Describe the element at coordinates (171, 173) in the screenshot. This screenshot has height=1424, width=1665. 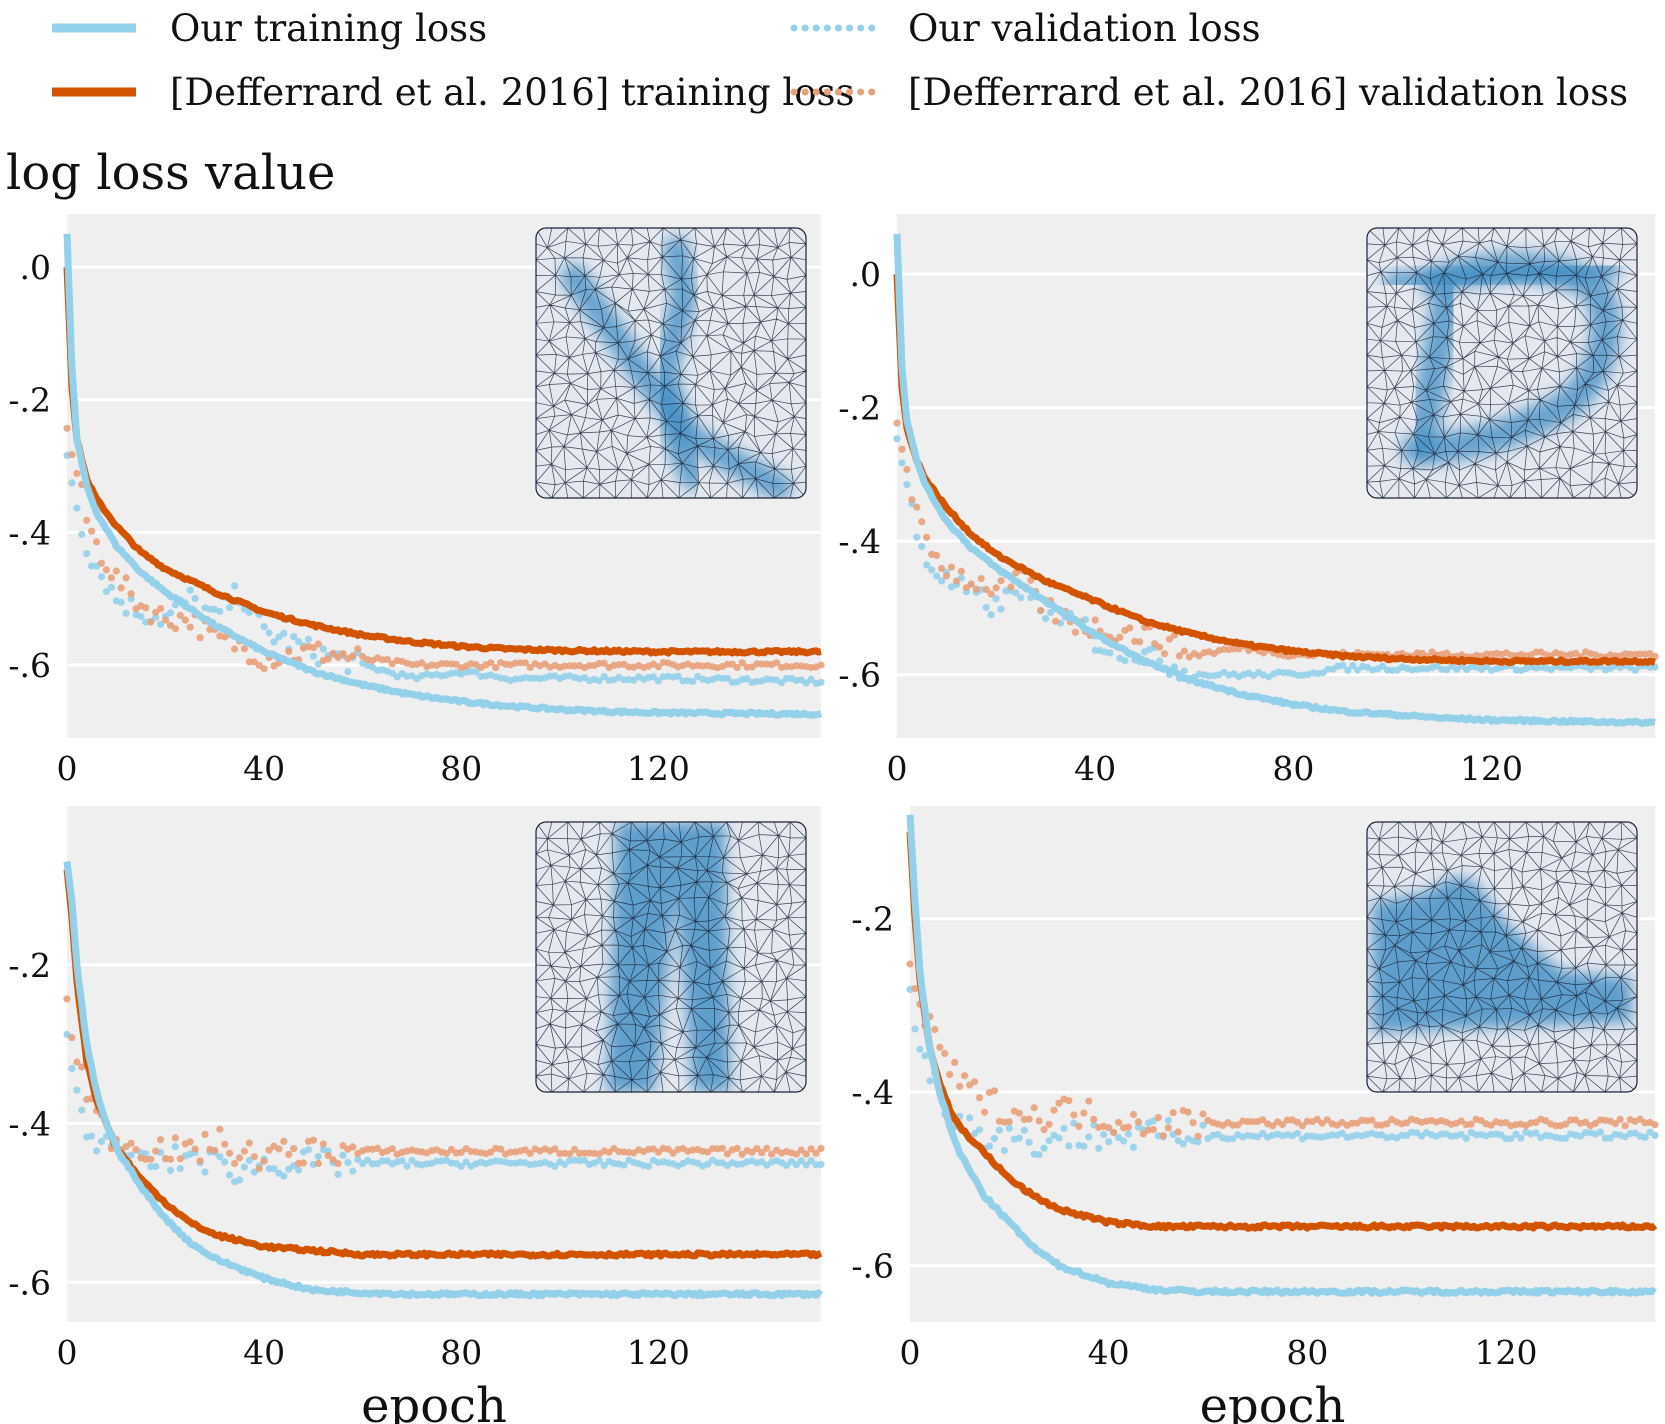
I see `y-axis-label: log loss value` at that location.